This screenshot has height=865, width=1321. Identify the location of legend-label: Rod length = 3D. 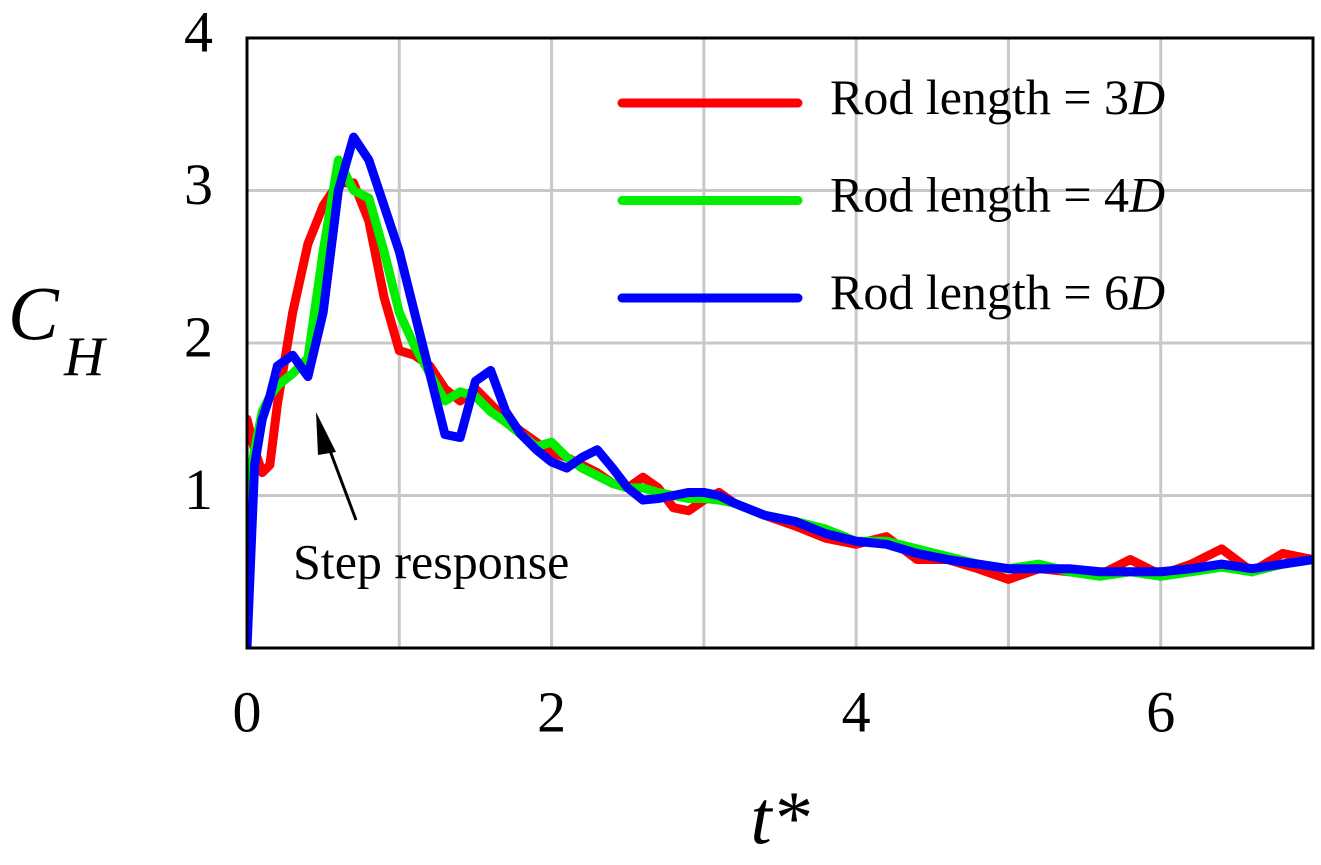
(997, 97).